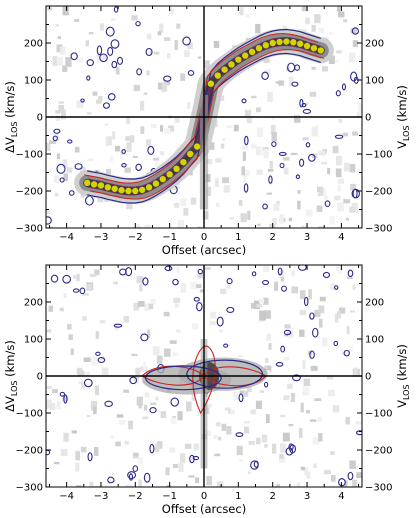 The height and width of the screenshot is (518, 416). I want to click on y-tick-label-left: 0, so click(40, 377).